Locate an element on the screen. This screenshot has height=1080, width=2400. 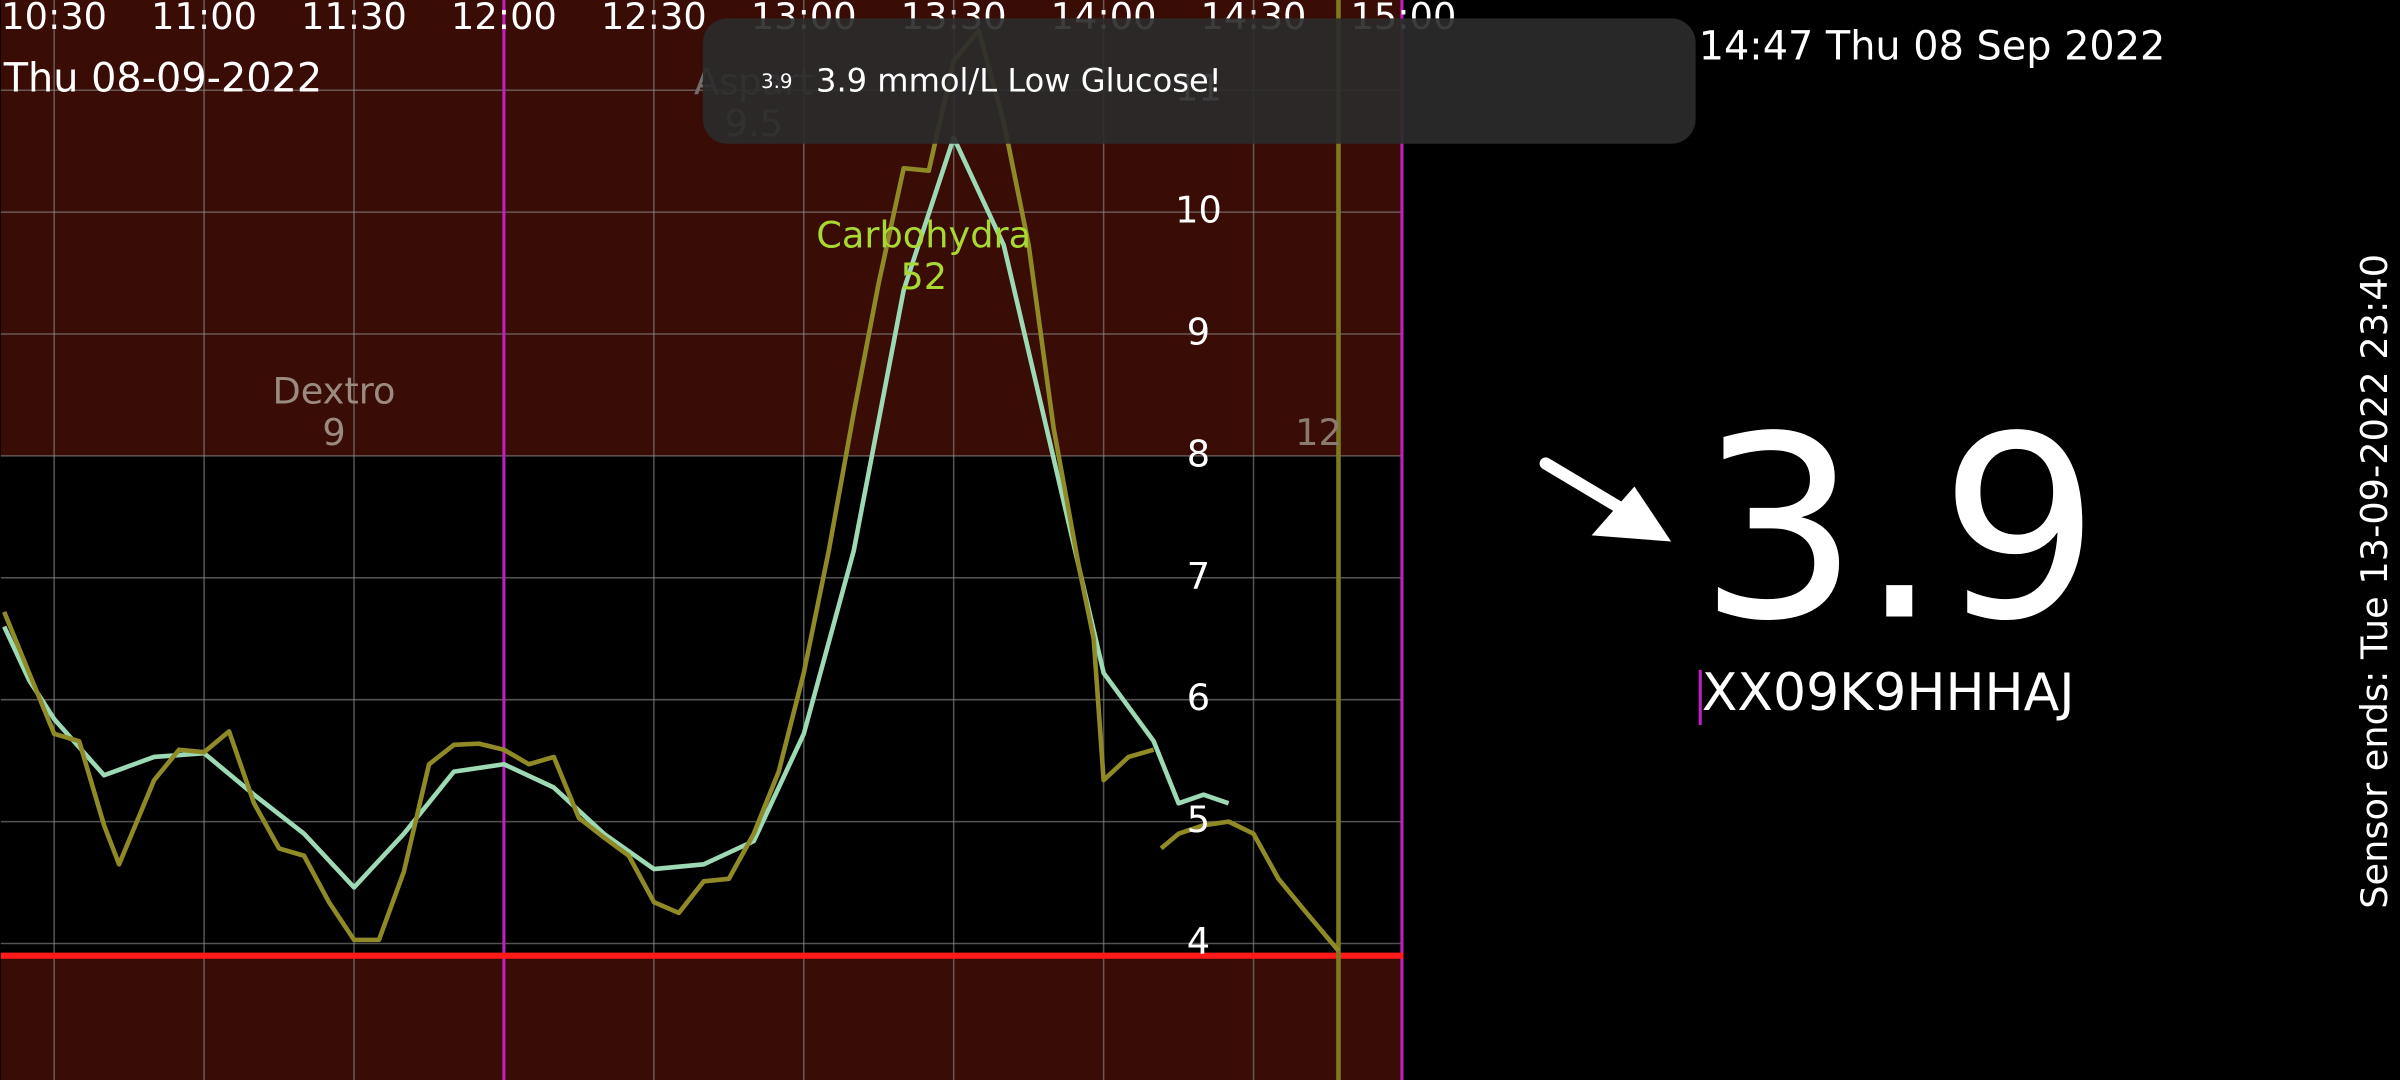
status-datetime: 14:47 Thu 08 Sep 2022 is located at coordinates (1932, 46).